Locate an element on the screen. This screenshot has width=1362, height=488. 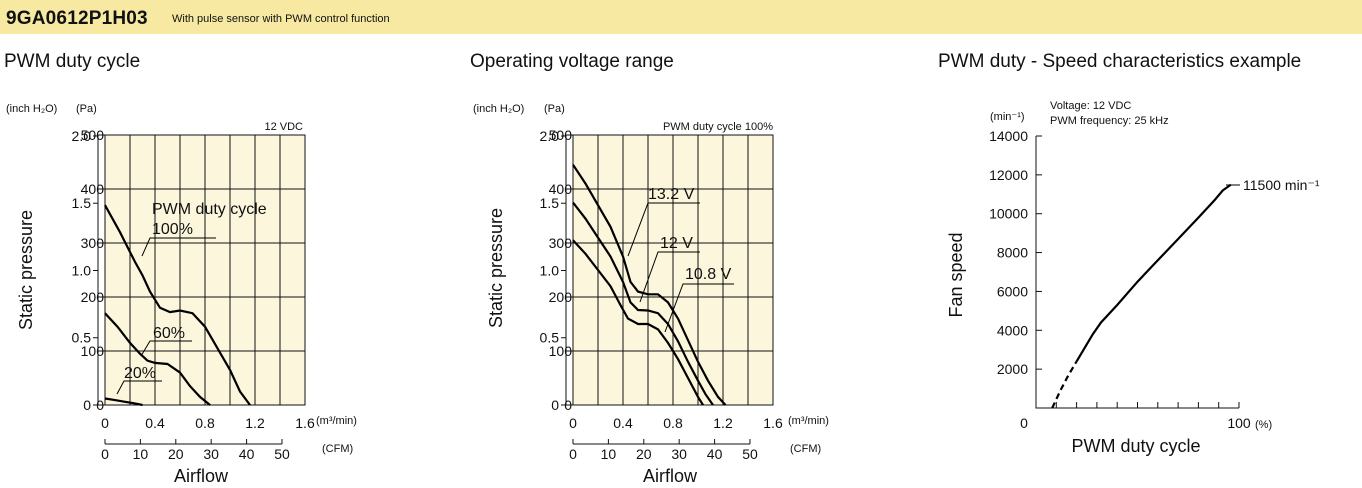
chart3-y-tick: 6000 is located at coordinates (1012, 291).